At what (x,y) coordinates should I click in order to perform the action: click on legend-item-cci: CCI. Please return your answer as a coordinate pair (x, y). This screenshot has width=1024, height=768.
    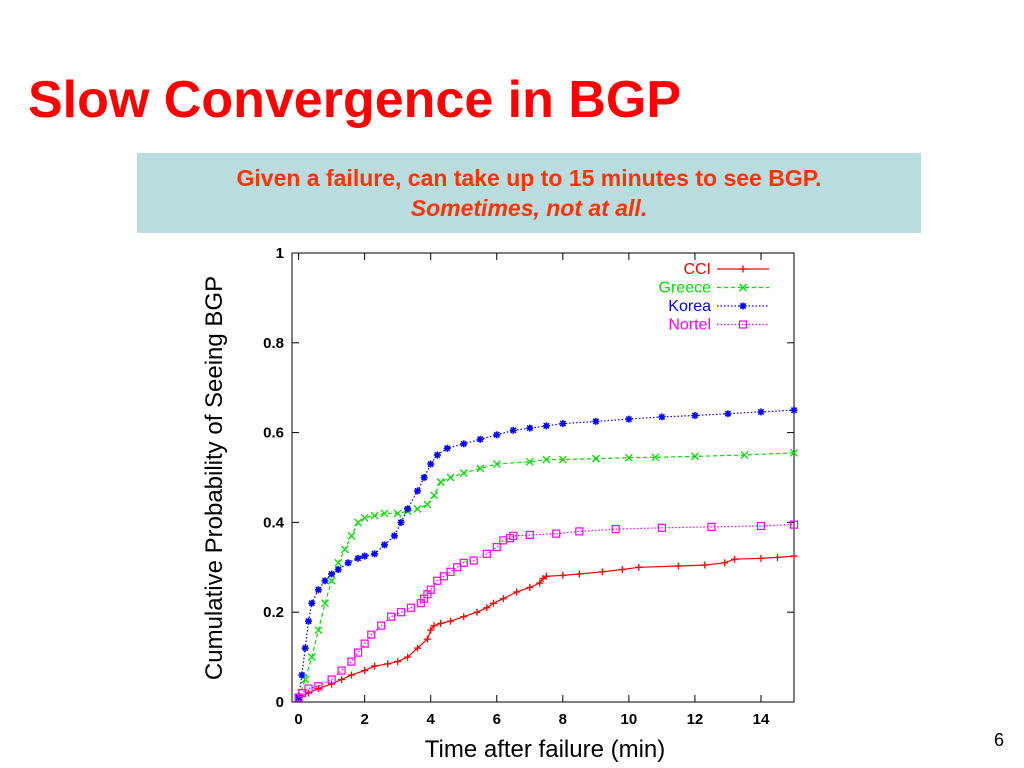
    Looking at the image, I should click on (726, 269).